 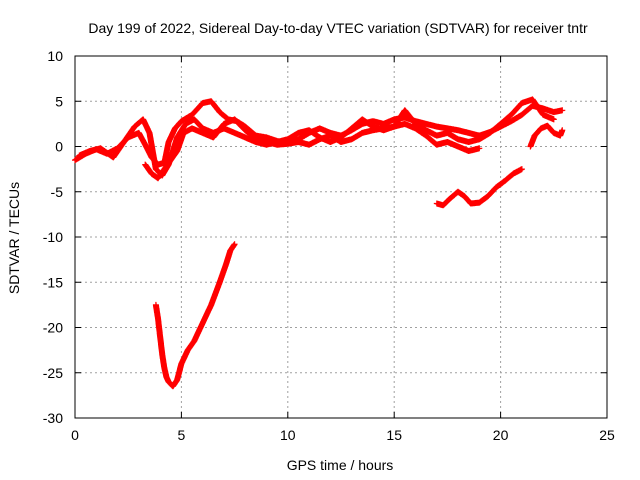 I want to click on y-tick-label: -5, so click(x=57, y=192).